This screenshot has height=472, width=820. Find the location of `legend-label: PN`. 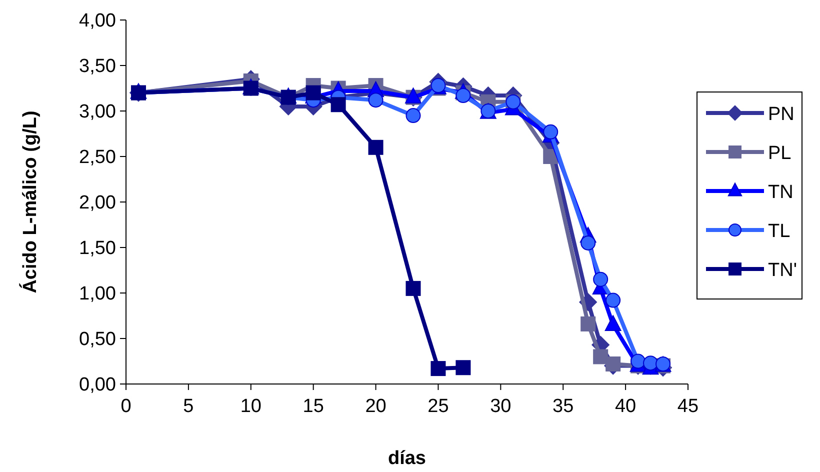

legend-label: PN is located at coordinates (781, 114).